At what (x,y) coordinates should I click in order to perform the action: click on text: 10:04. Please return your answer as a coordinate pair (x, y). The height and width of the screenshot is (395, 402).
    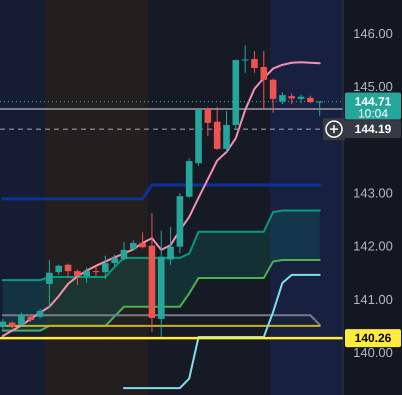
    Looking at the image, I should click on (373, 113).